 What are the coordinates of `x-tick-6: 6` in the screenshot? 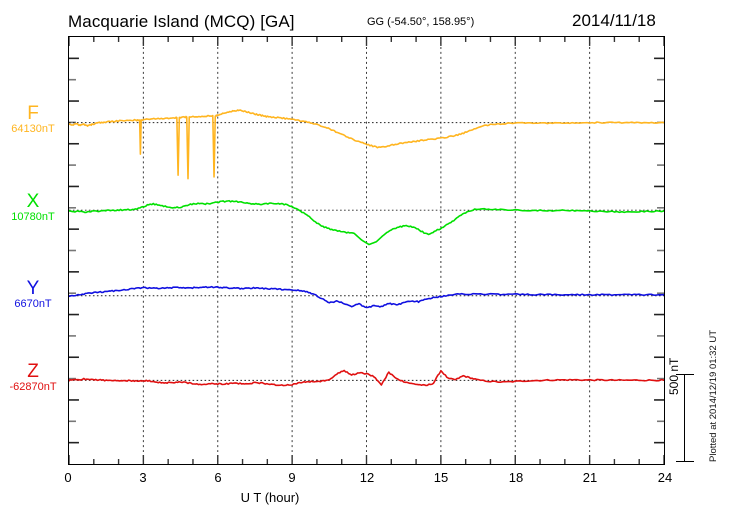 It's located at (218, 477).